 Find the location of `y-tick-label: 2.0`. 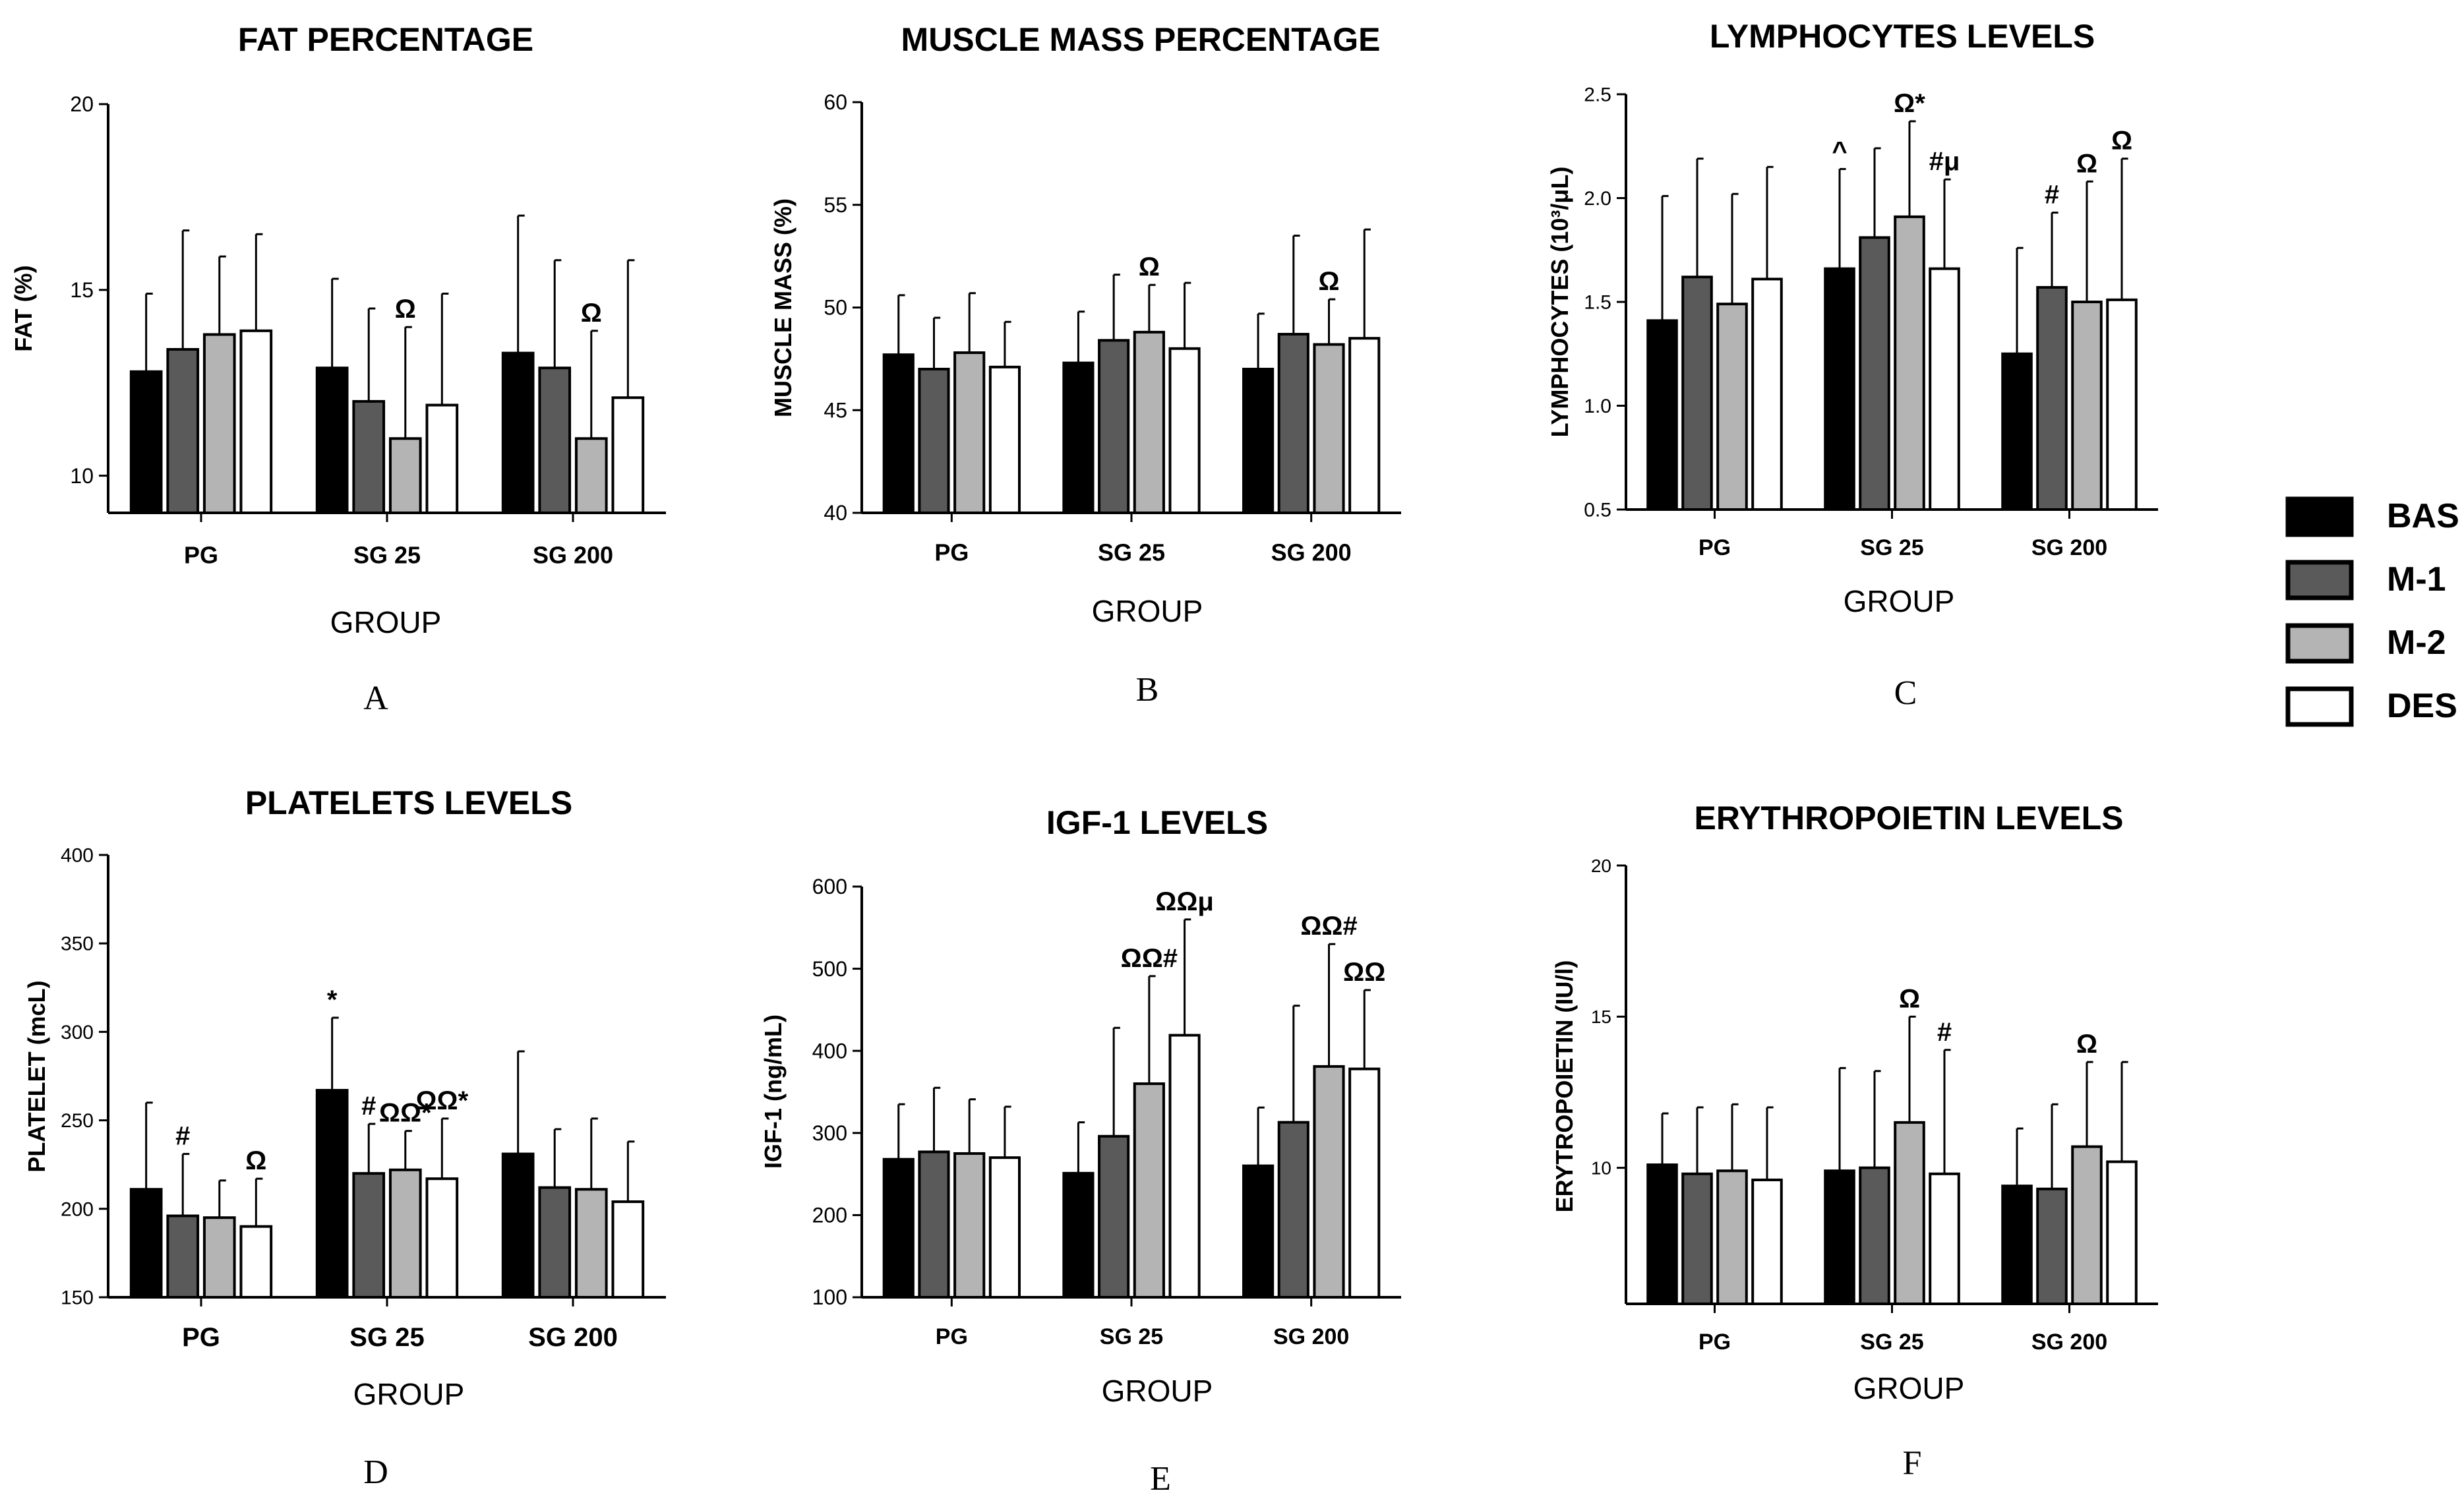

y-tick-label: 2.0 is located at coordinates (1598, 199).